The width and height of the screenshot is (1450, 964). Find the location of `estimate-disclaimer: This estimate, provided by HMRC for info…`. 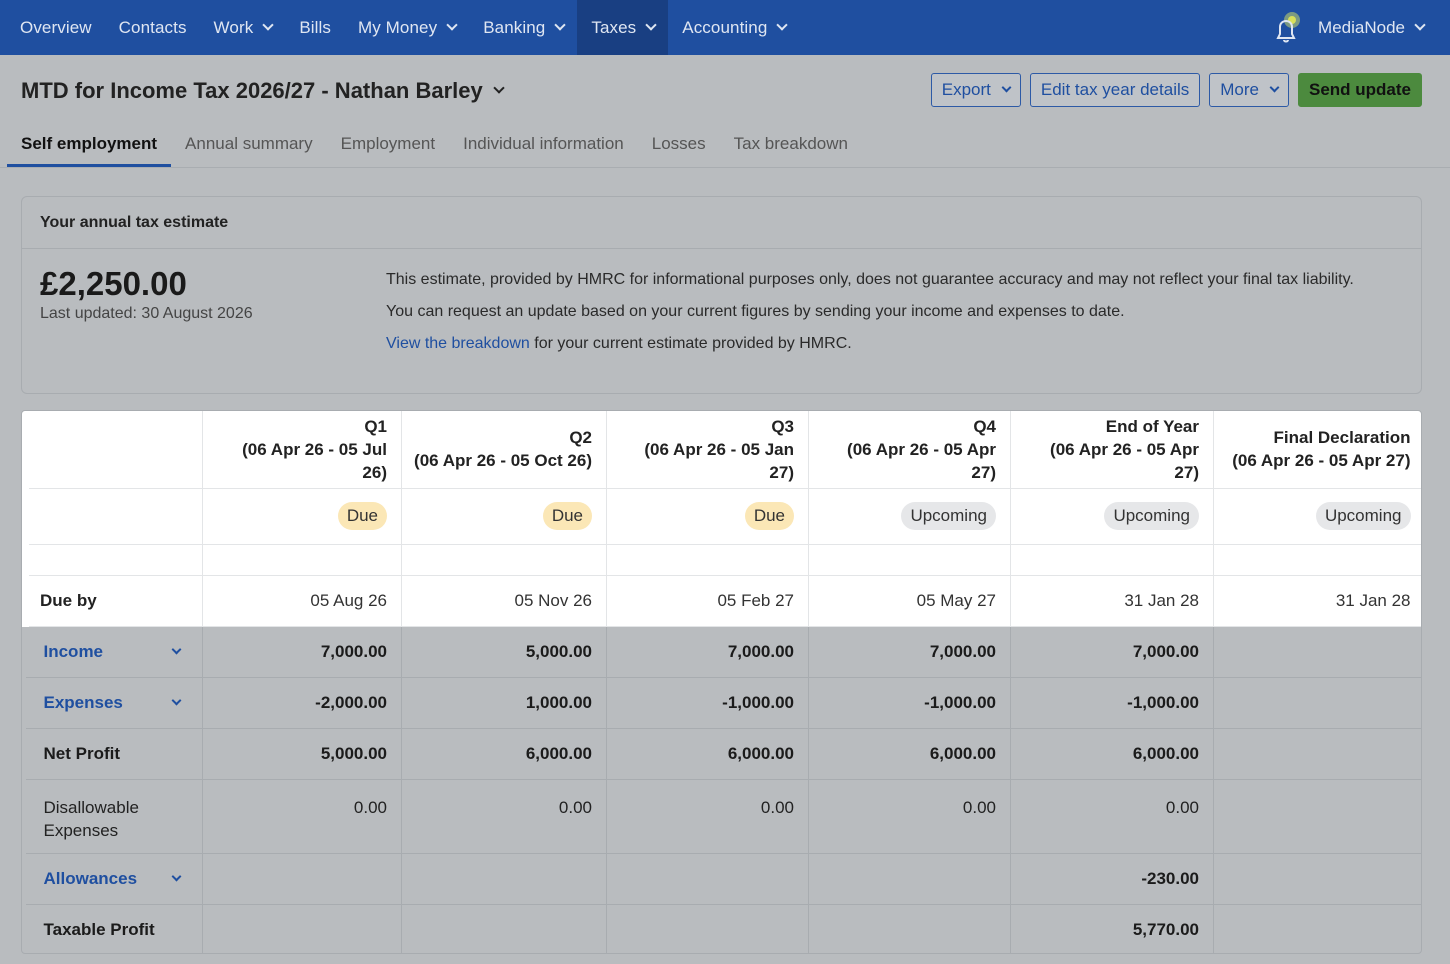

estimate-disclaimer: This estimate, provided by HMRC for info… is located at coordinates (870, 279).